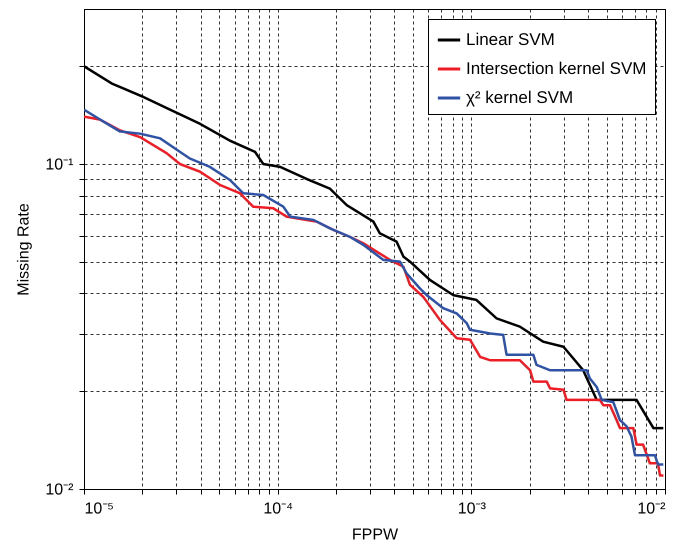  Describe the element at coordinates (556, 68) in the screenshot. I see `legend-label: Intersection kernel SVM` at that location.